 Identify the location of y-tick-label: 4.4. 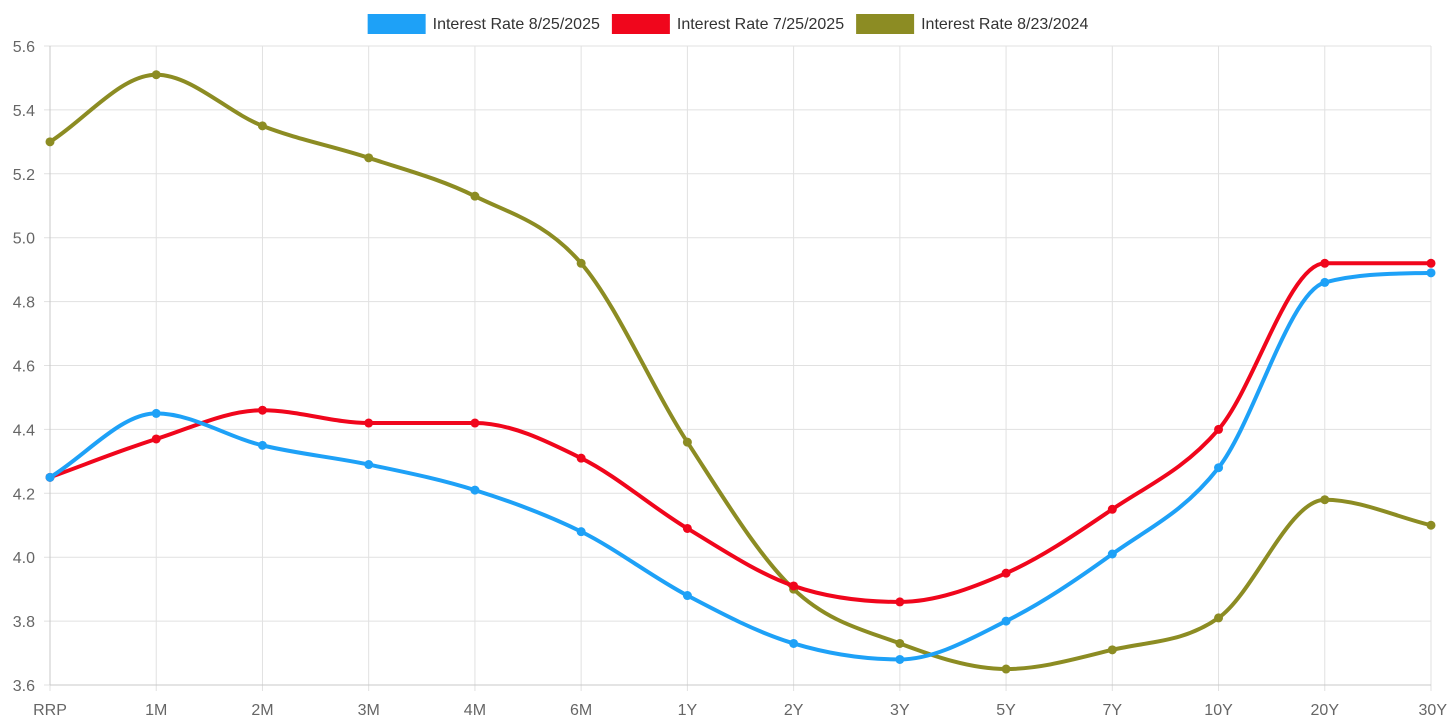
(24, 430).